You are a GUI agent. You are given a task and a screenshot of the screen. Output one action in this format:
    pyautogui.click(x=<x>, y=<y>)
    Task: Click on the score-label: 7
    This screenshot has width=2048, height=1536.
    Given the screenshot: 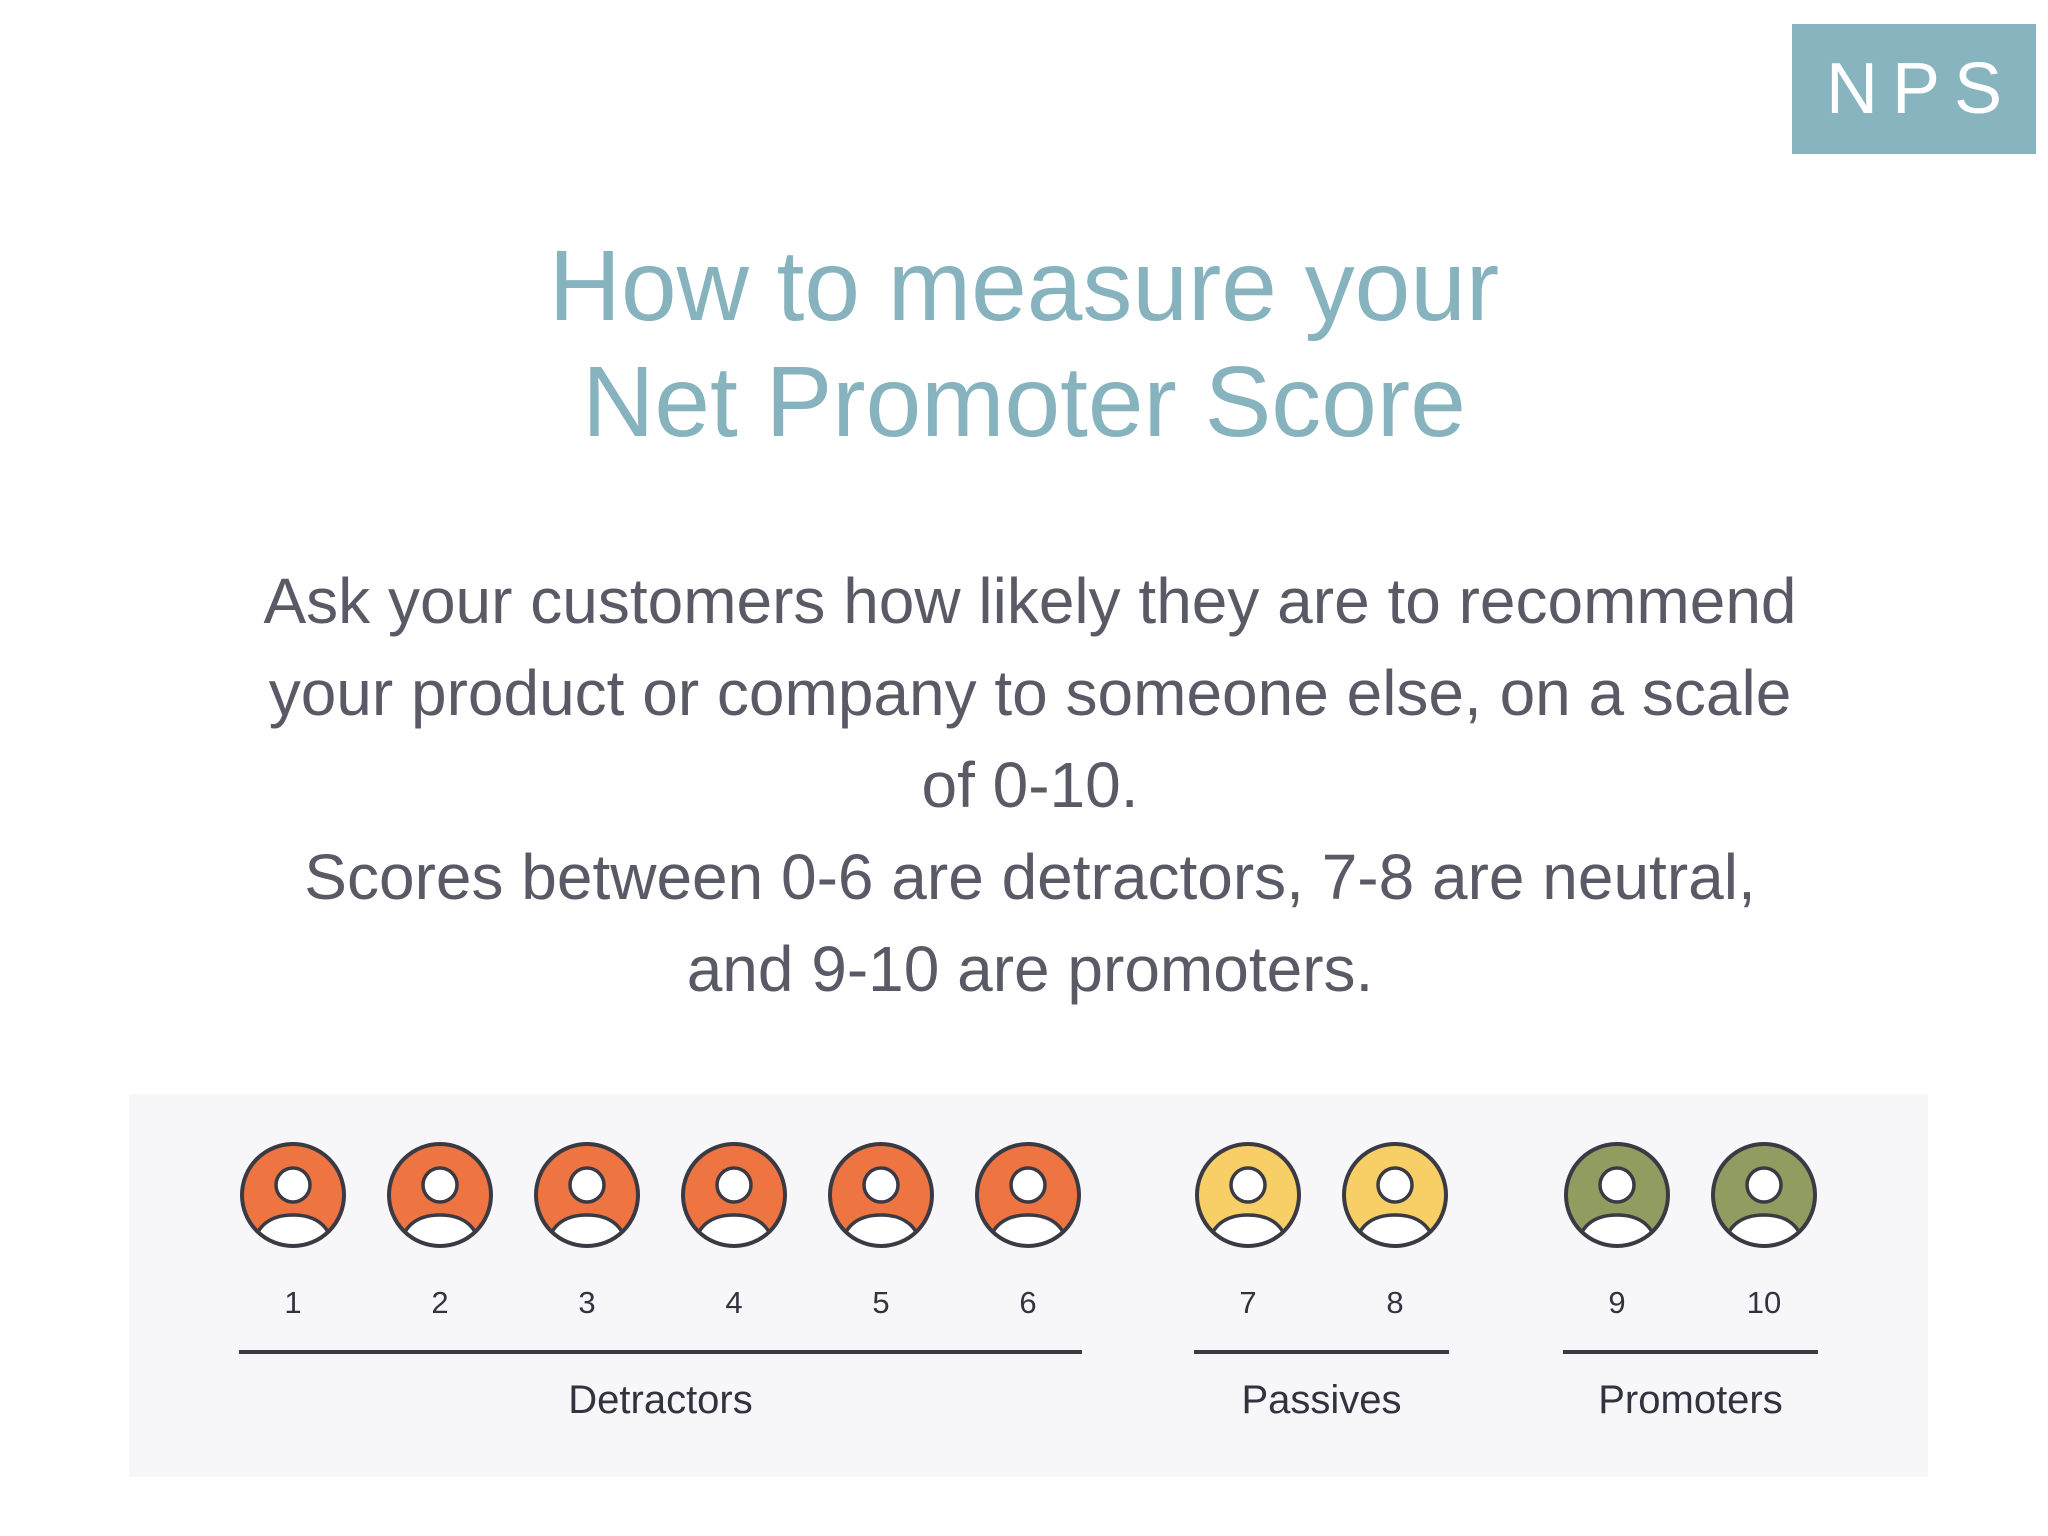 What is the action you would take?
    pyautogui.click(x=1248, y=1302)
    